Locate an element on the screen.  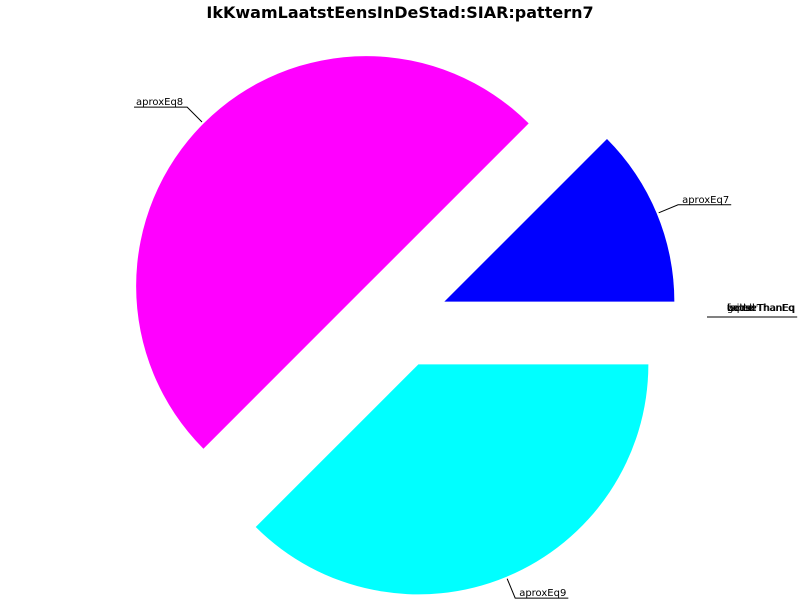
pie-label-worseThanEq: worseThanEq is located at coordinates (760, 308).